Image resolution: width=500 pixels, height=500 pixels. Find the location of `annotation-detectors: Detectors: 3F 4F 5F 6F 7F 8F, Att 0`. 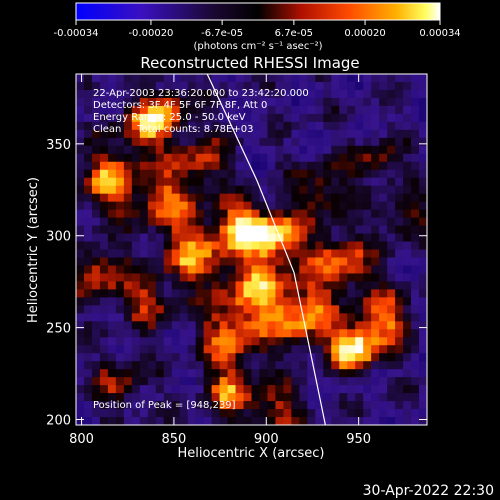

annotation-detectors: Detectors: 3F 4F 5F 6F 7F 8F, Att 0 is located at coordinates (180, 105).